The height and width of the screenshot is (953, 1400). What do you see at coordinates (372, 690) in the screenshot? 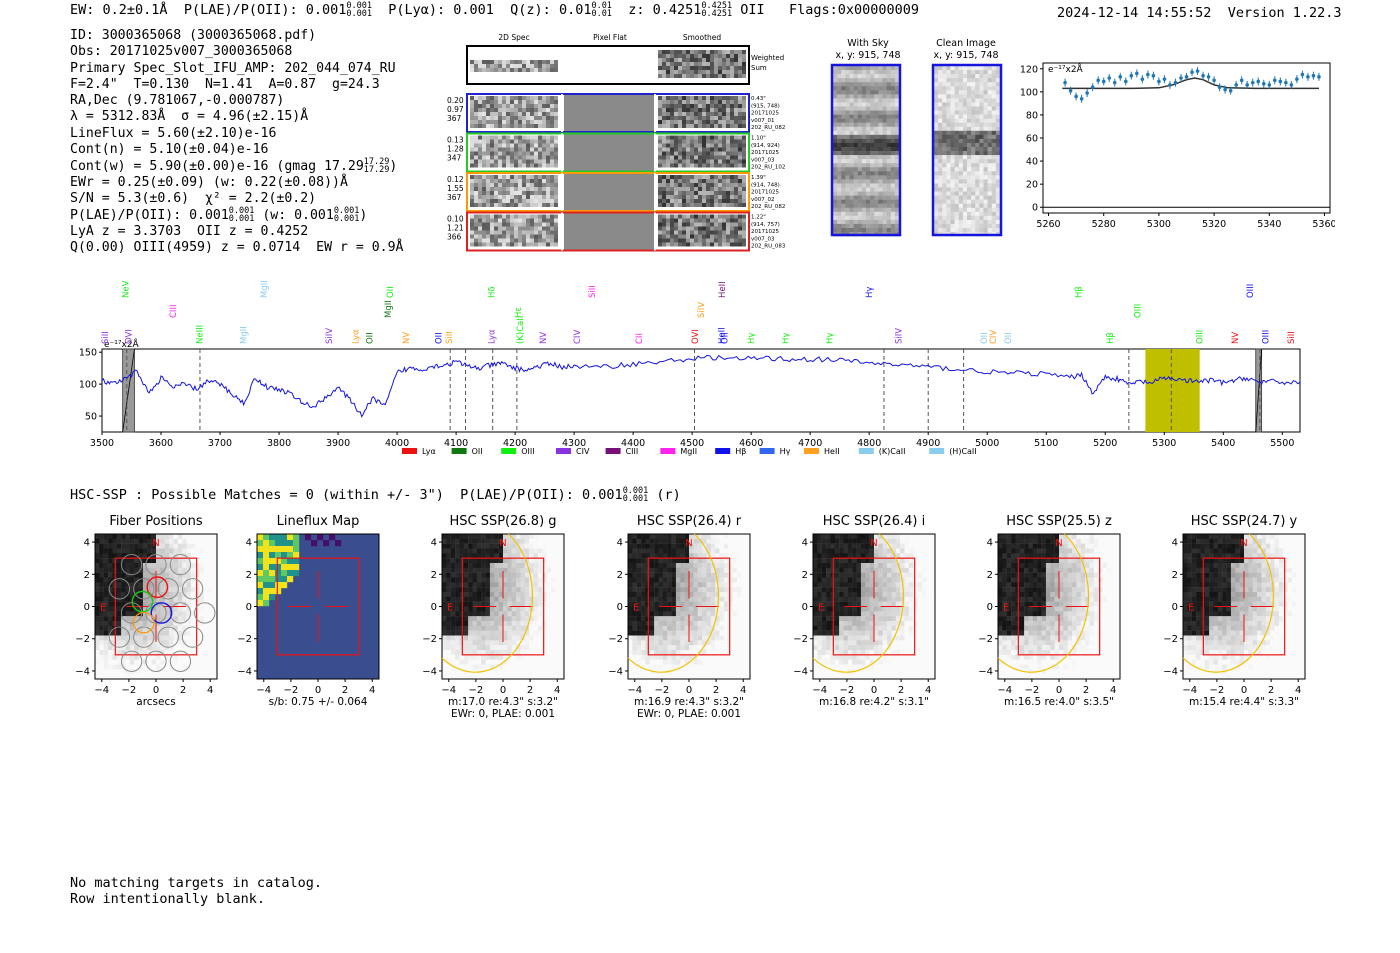
I see `hsc-xtick-label: 4` at bounding box center [372, 690].